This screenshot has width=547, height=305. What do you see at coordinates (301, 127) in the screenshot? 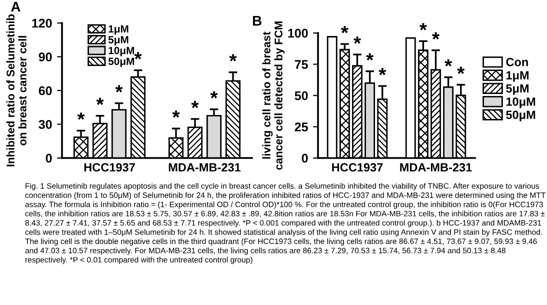
I see `y-tick-label: 25` at bounding box center [301, 127].